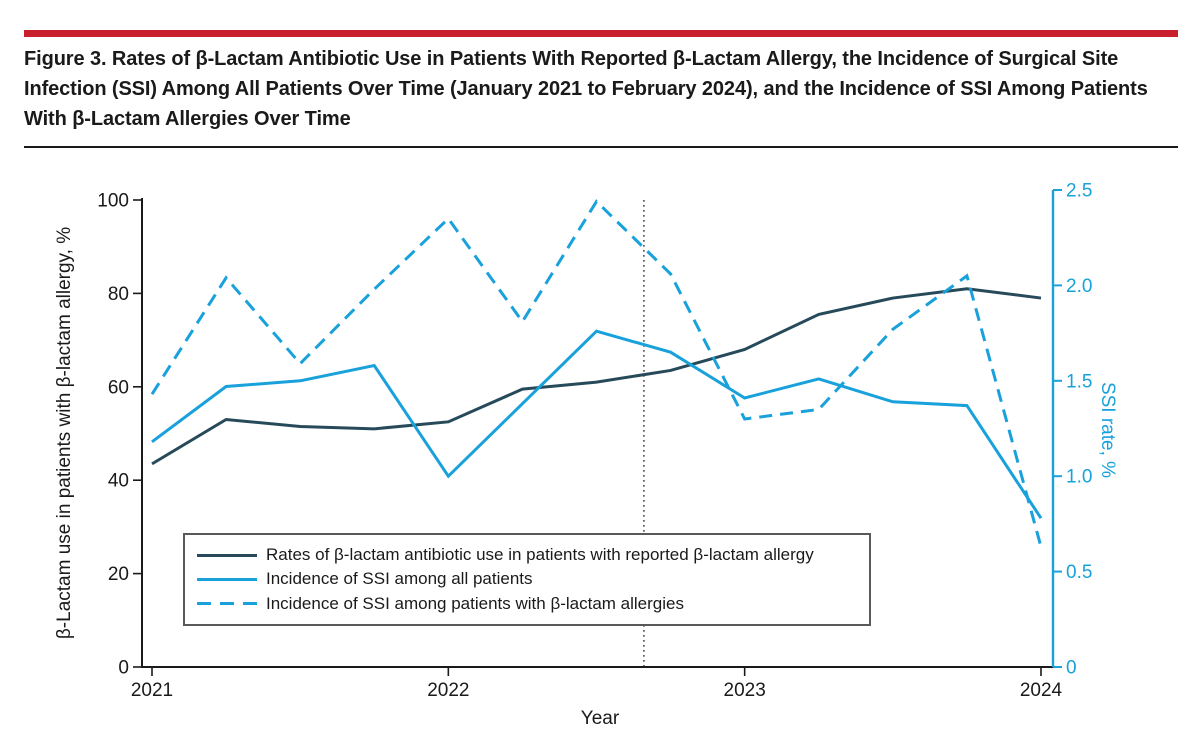 Image resolution: width=1200 pixels, height=748 pixels. What do you see at coordinates (113, 201) in the screenshot?
I see `left-y-tick-label: 100` at bounding box center [113, 201].